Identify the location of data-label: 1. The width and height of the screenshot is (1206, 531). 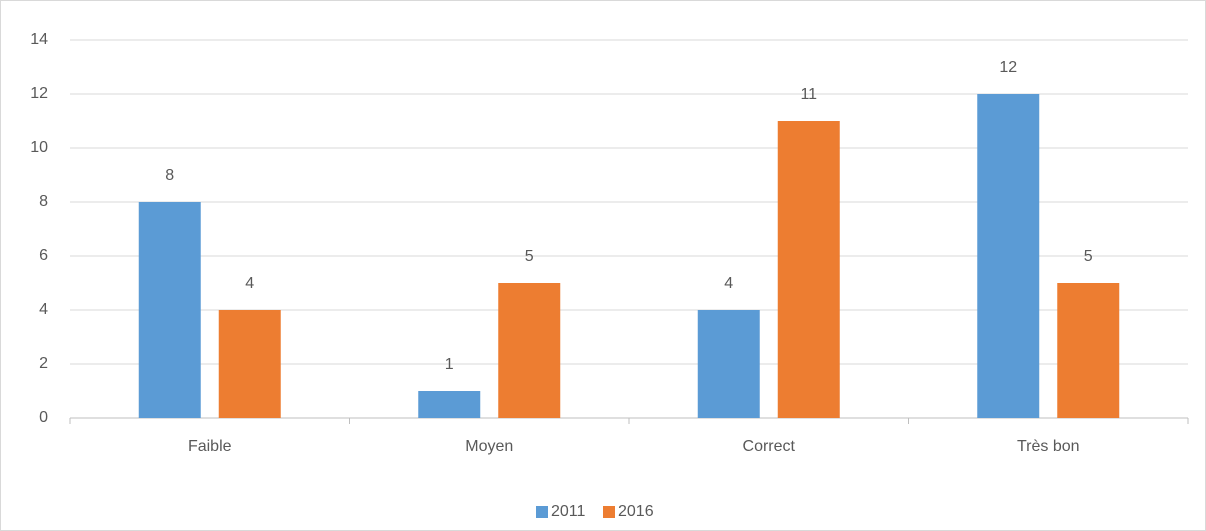
(449, 364).